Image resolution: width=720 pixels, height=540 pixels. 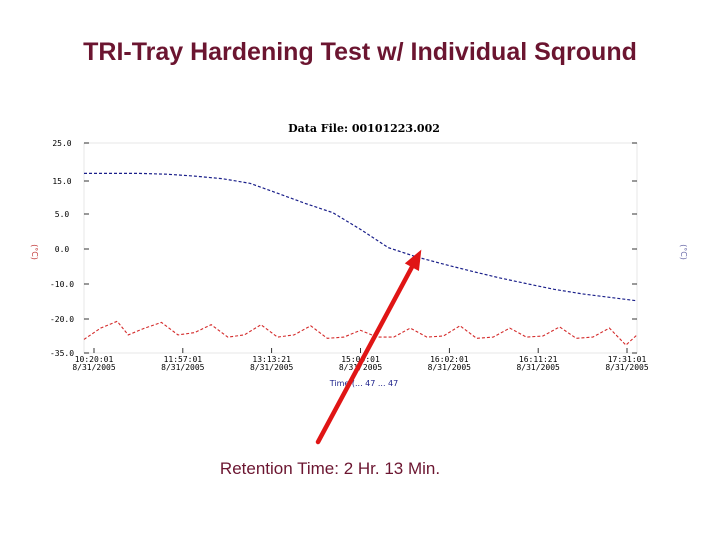 I want to click on x-tick-time-label: 16:02:01, so click(x=449, y=359).